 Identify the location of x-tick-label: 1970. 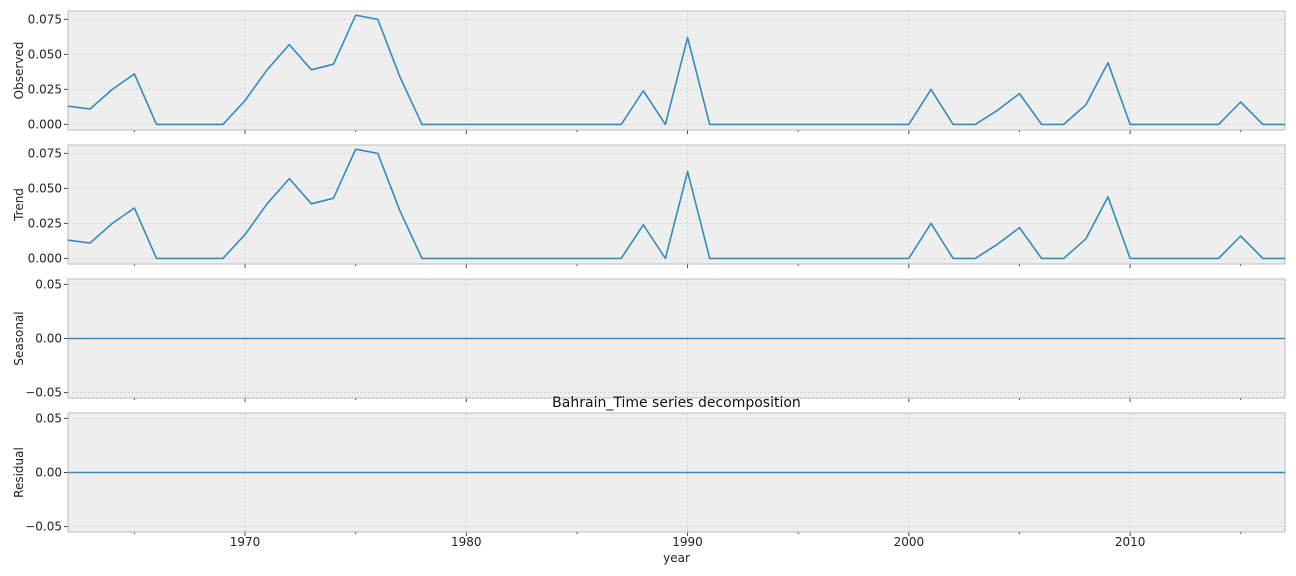
(245, 542).